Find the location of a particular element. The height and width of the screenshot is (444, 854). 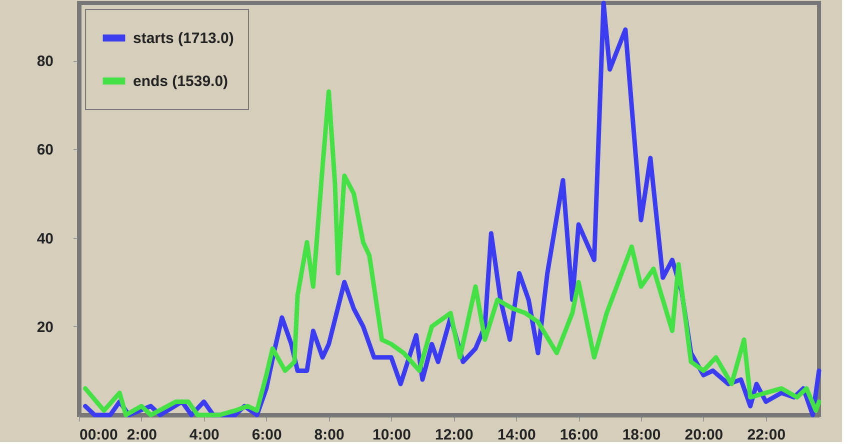

x-tick-label: 16:00 is located at coordinates (579, 435).